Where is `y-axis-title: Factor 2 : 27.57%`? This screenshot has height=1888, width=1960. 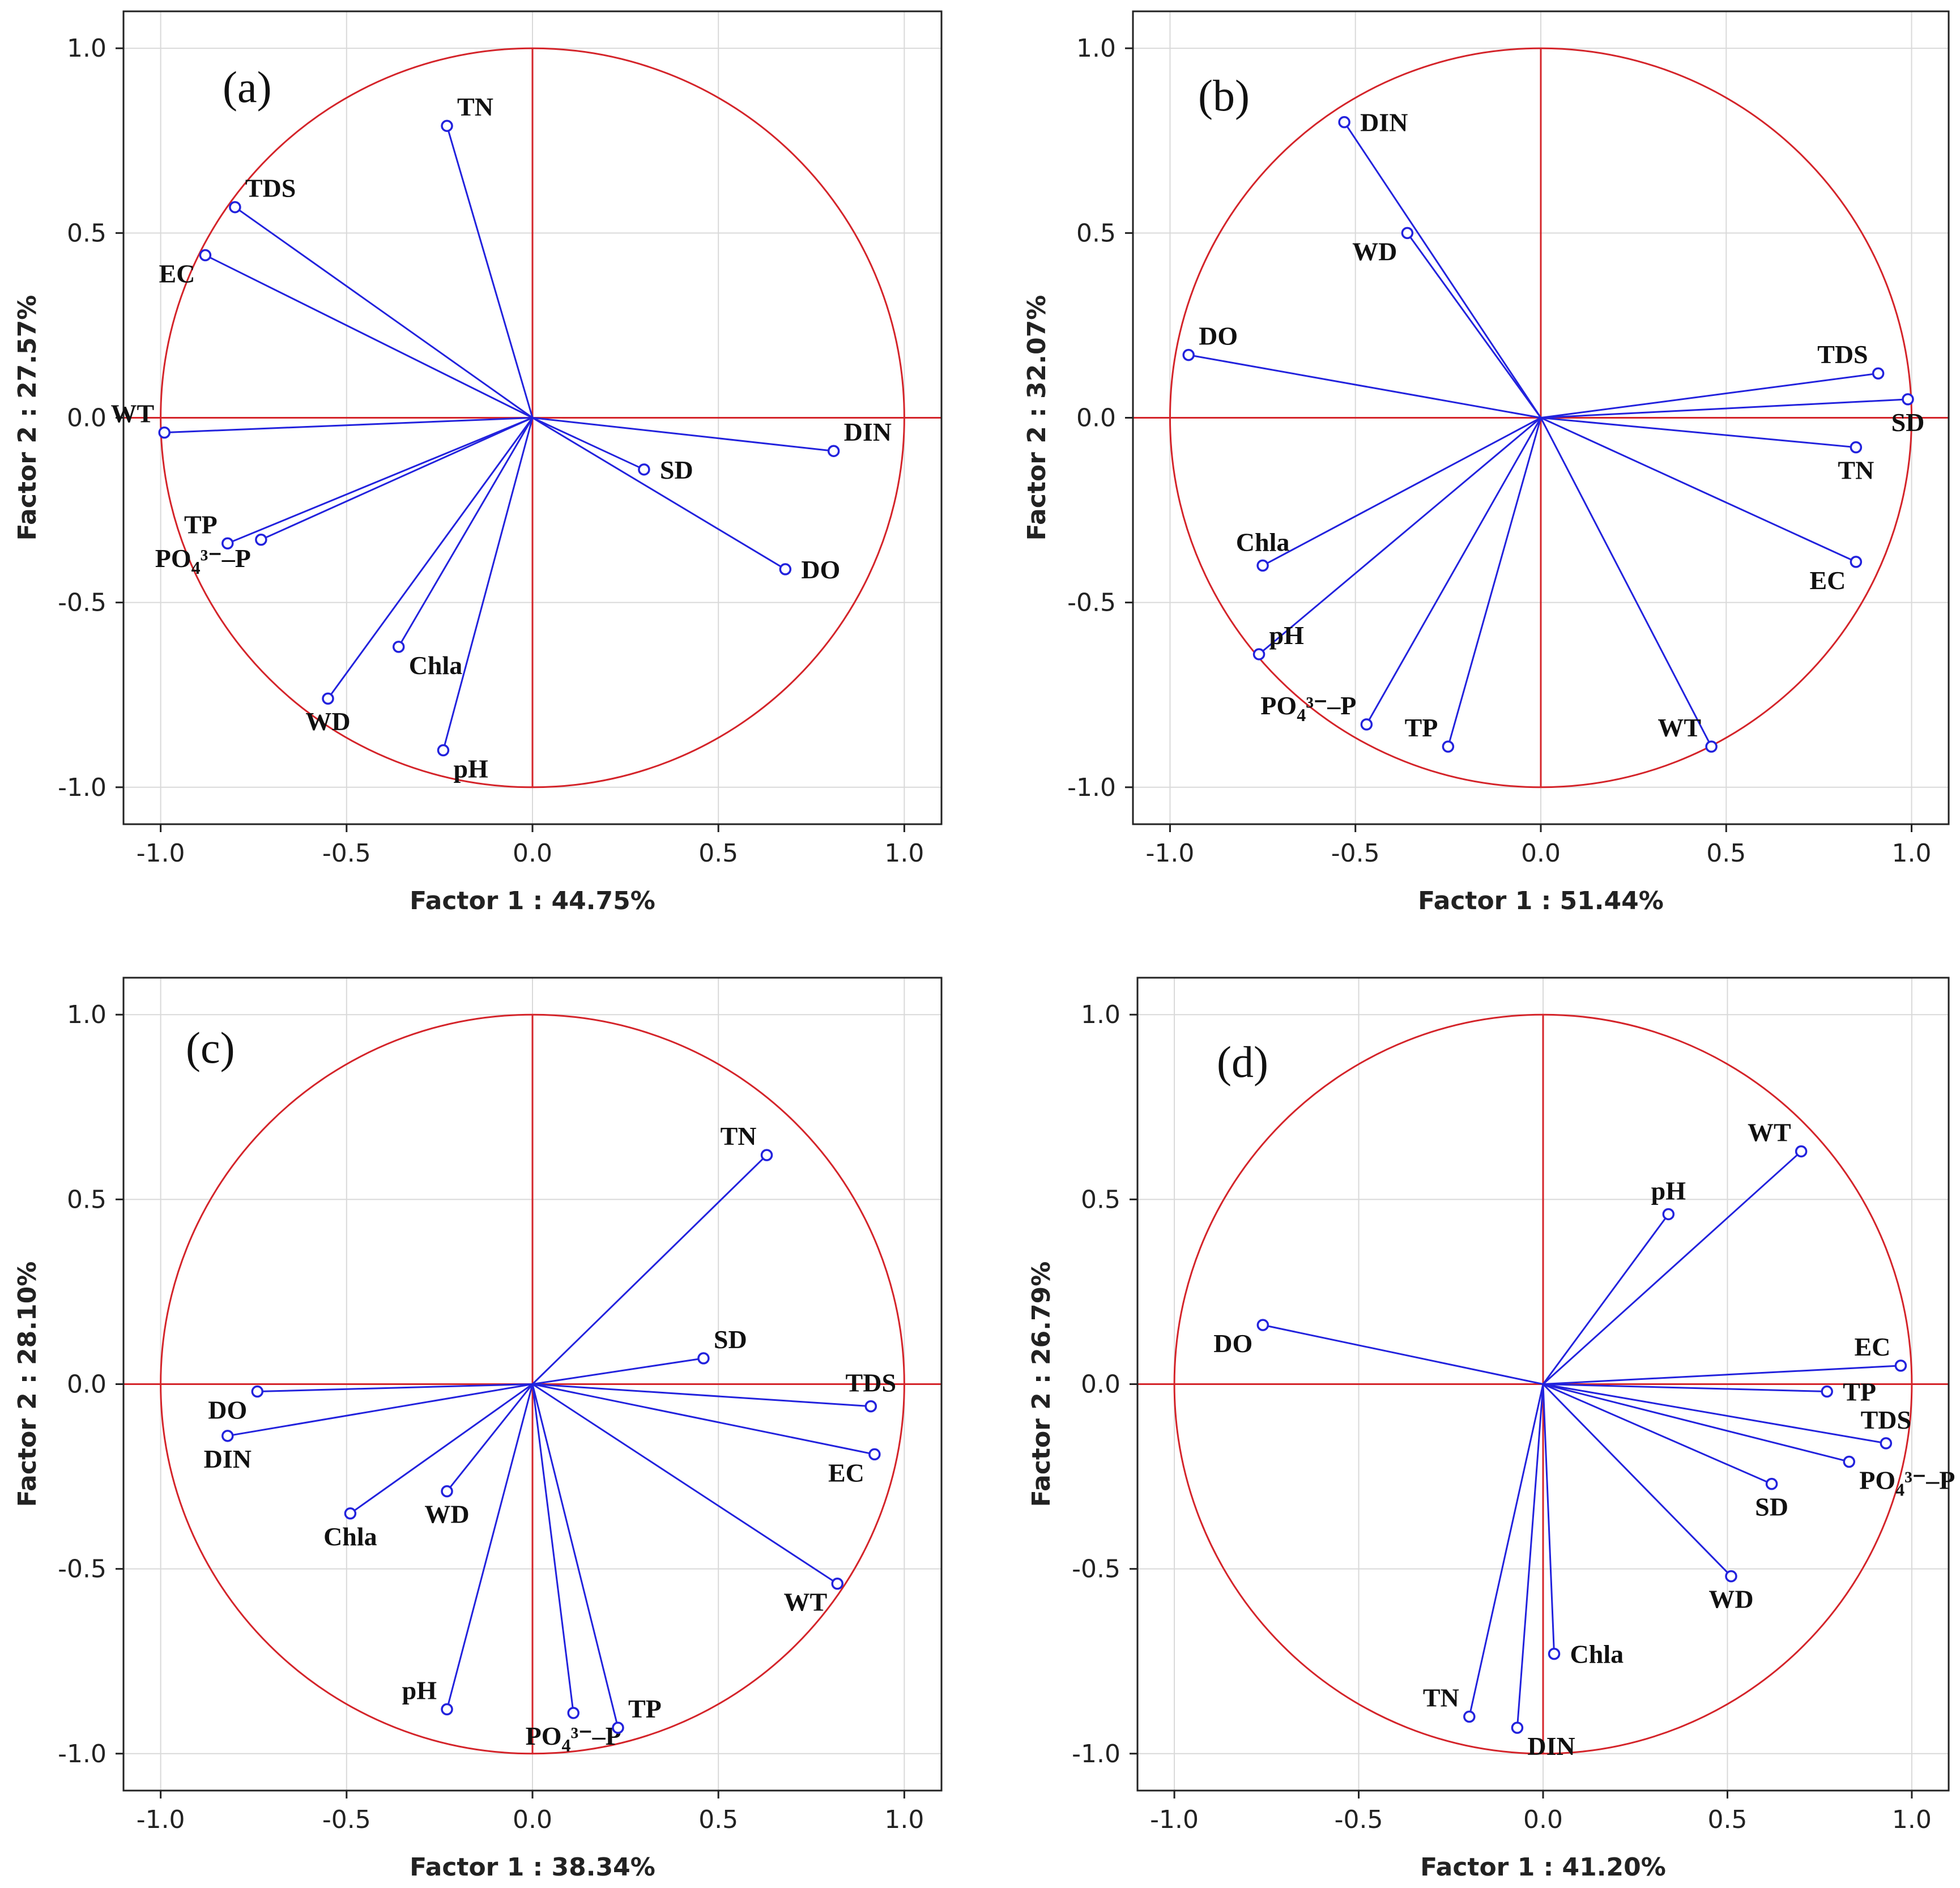 y-axis-title: Factor 2 : 27.57% is located at coordinates (28, 418).